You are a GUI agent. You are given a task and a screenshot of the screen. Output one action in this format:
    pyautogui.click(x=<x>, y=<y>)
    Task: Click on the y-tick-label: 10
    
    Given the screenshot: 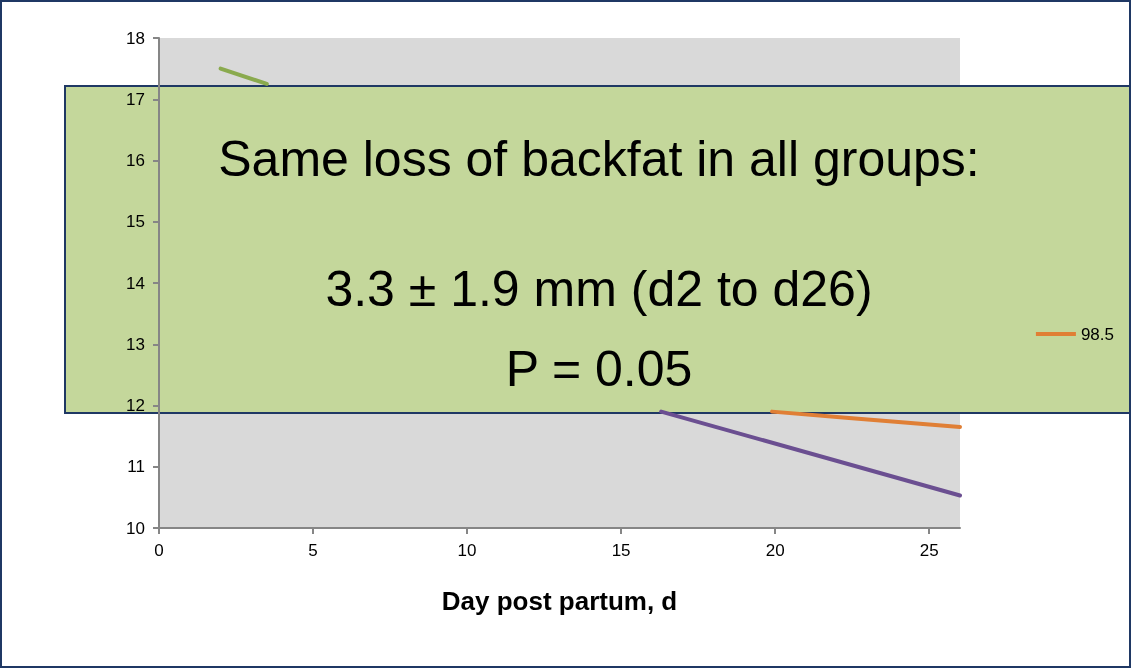 What is the action you would take?
    pyautogui.click(x=135, y=528)
    